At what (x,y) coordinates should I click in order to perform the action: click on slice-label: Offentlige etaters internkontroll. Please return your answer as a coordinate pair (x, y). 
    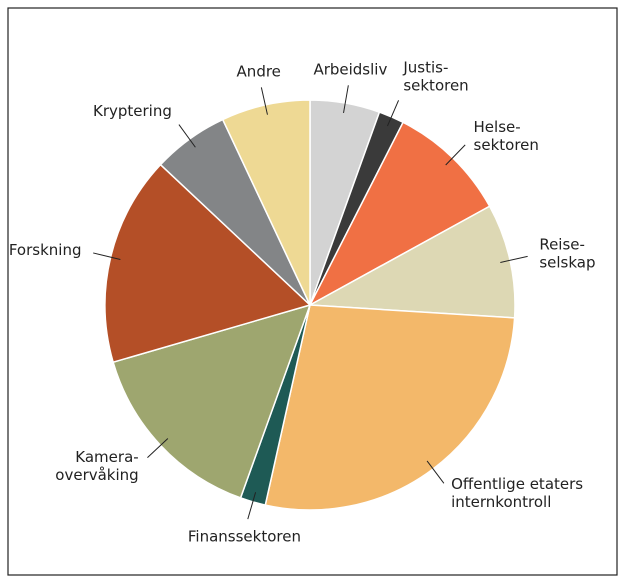
    Looking at the image, I should click on (517, 492).